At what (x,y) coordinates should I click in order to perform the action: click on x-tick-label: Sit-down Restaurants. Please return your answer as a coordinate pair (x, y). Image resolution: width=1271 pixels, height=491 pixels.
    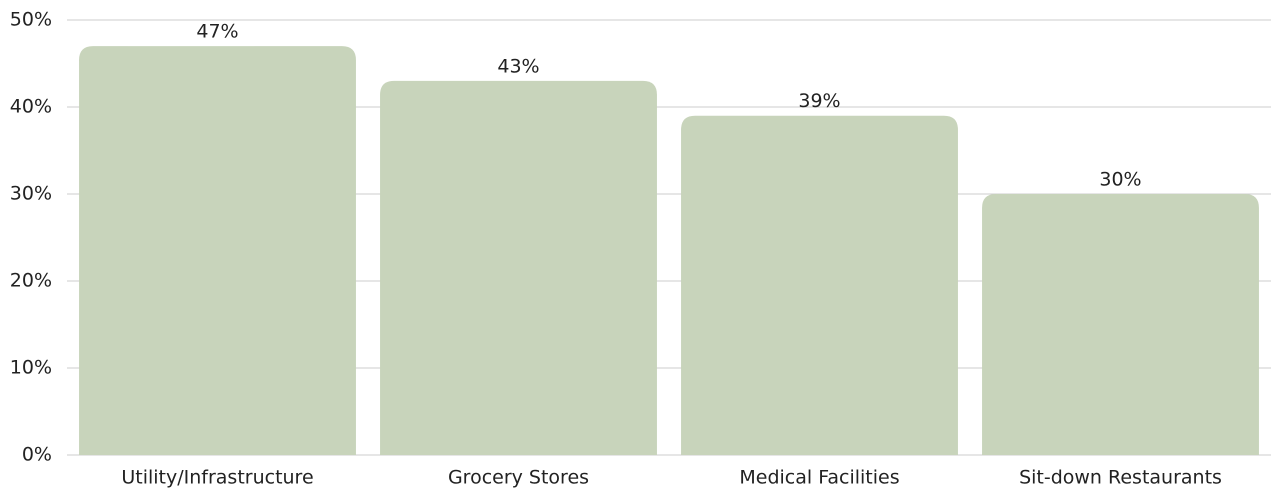
    Looking at the image, I should click on (1120, 478).